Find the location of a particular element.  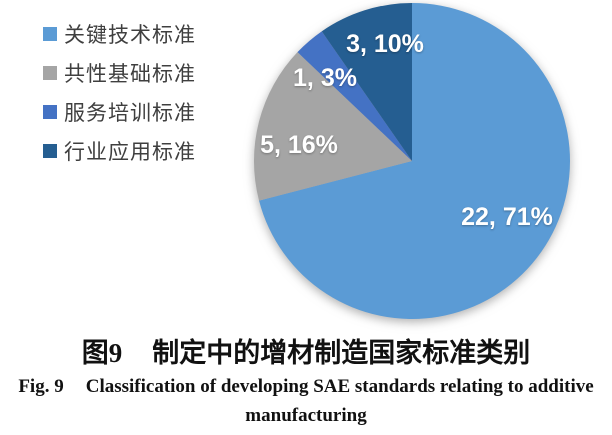

legend: 关键技术标准 共性基础标准 服务培训标准 行业应用标准 is located at coordinates (119, 93).